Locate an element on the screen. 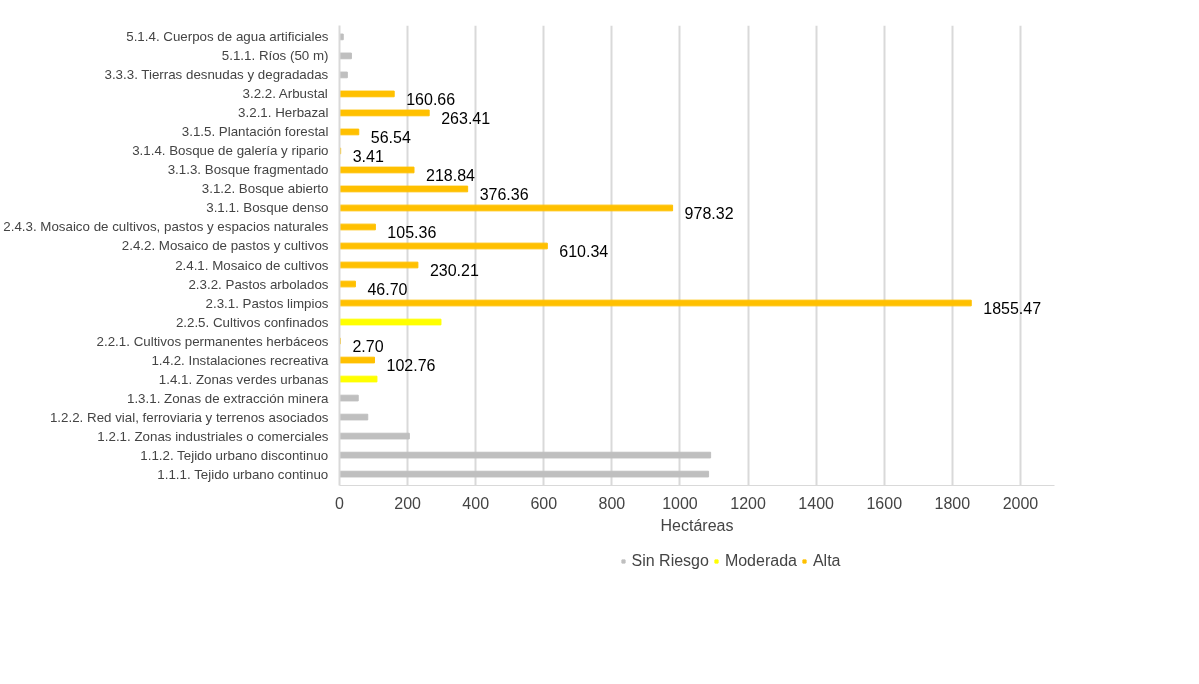  x-tick-label: 400 is located at coordinates (476, 503).